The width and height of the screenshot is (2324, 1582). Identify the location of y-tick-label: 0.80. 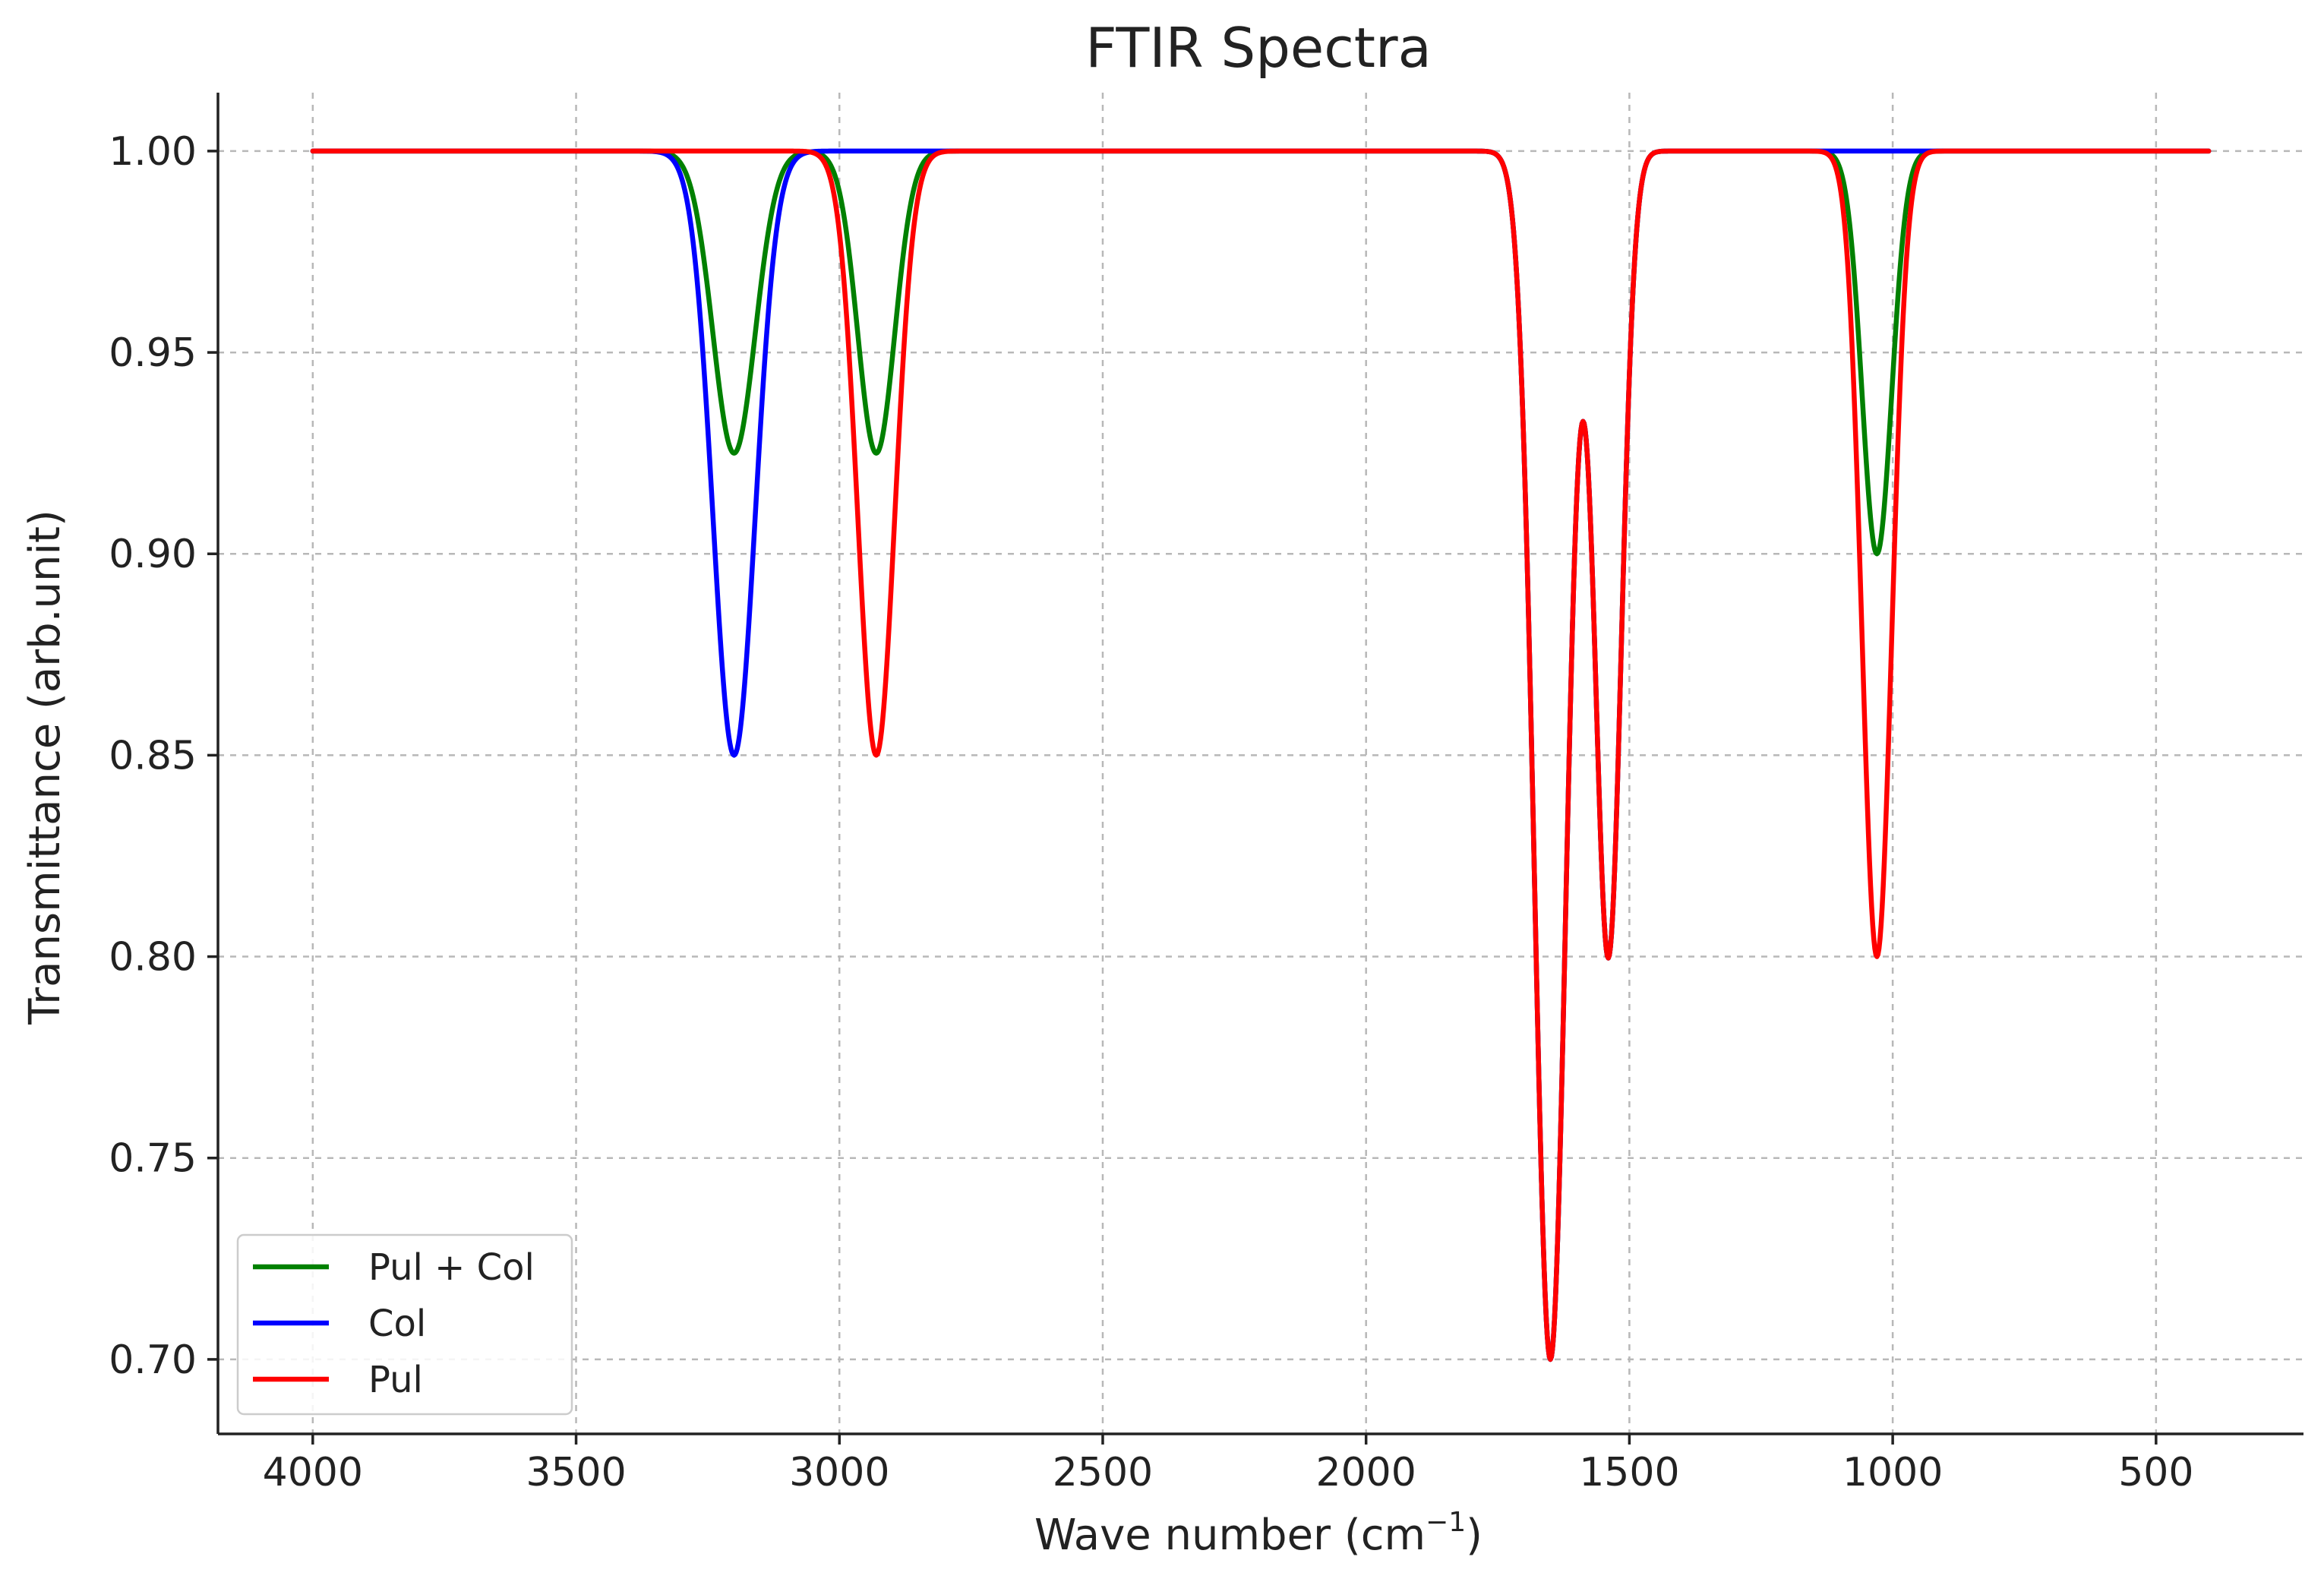
(153, 957).